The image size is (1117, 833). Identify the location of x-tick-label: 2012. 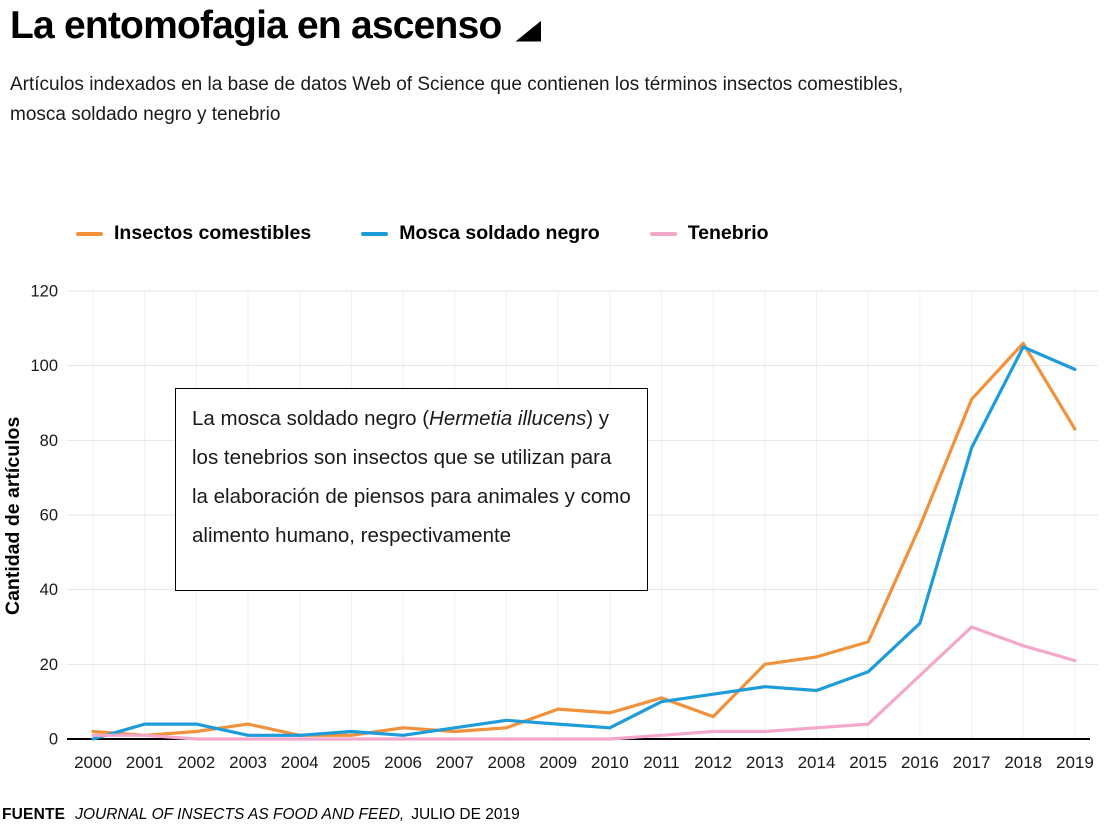
(713, 762).